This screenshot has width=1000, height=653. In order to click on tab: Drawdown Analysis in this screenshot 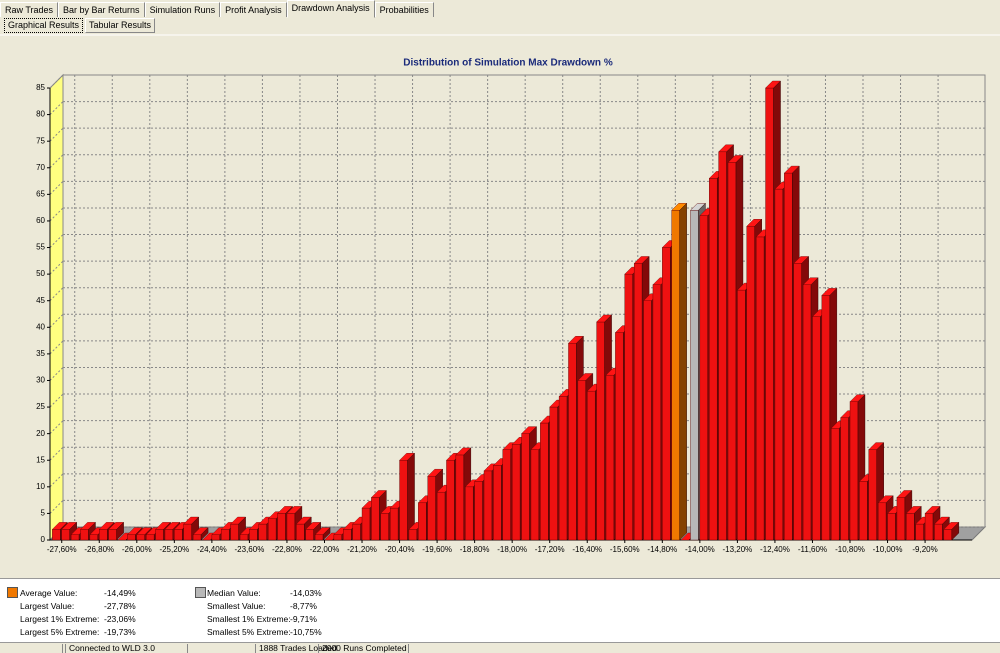, I will do `click(330, 9)`.